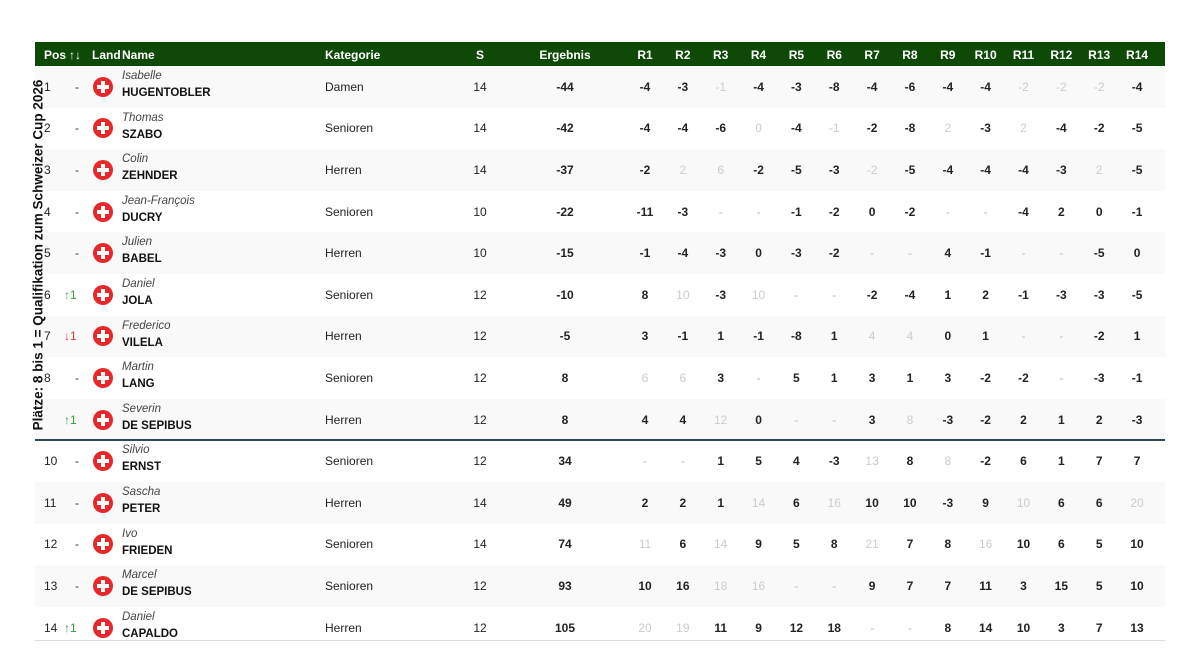 The height and width of the screenshot is (671, 1200). Describe the element at coordinates (565, 461) in the screenshot. I see `result: 34` at that location.